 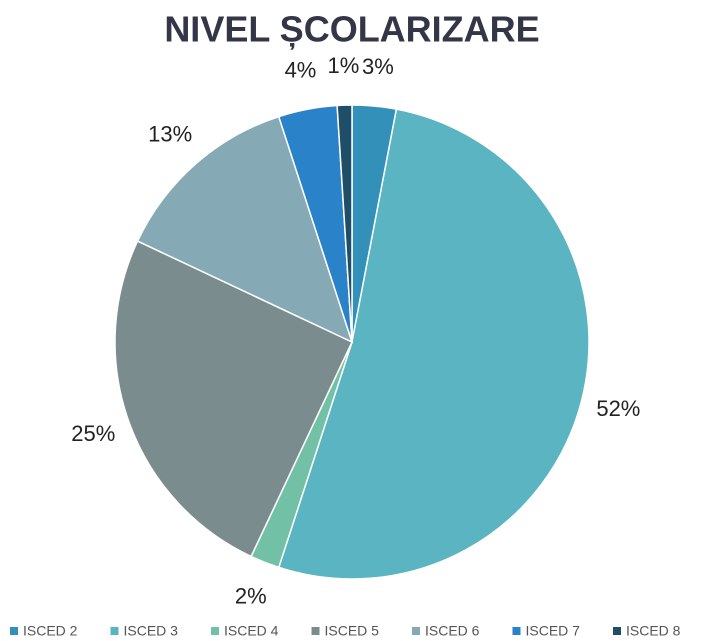 I want to click on data-label: 52%, so click(x=618, y=408).